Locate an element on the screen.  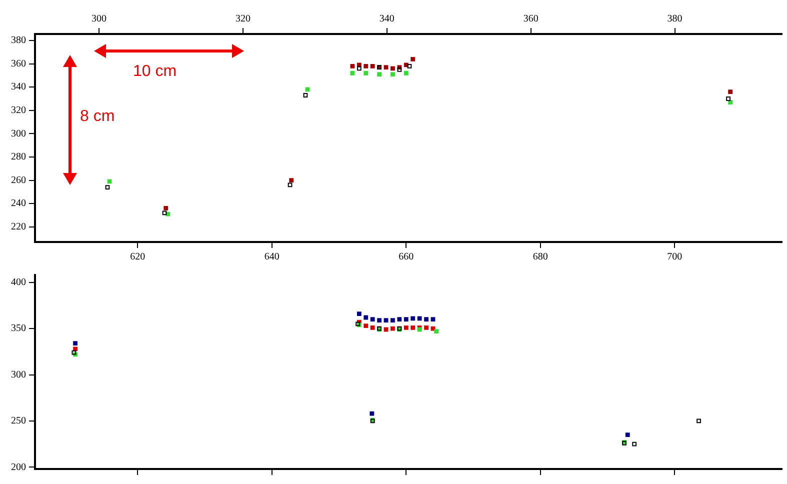
y-tick-label: 240 is located at coordinates (18, 204).